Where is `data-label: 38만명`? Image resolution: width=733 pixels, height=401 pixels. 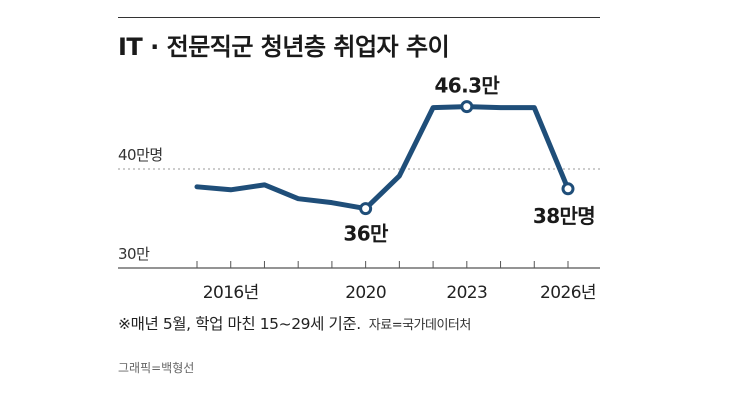
data-label: 38만명 is located at coordinates (564, 216).